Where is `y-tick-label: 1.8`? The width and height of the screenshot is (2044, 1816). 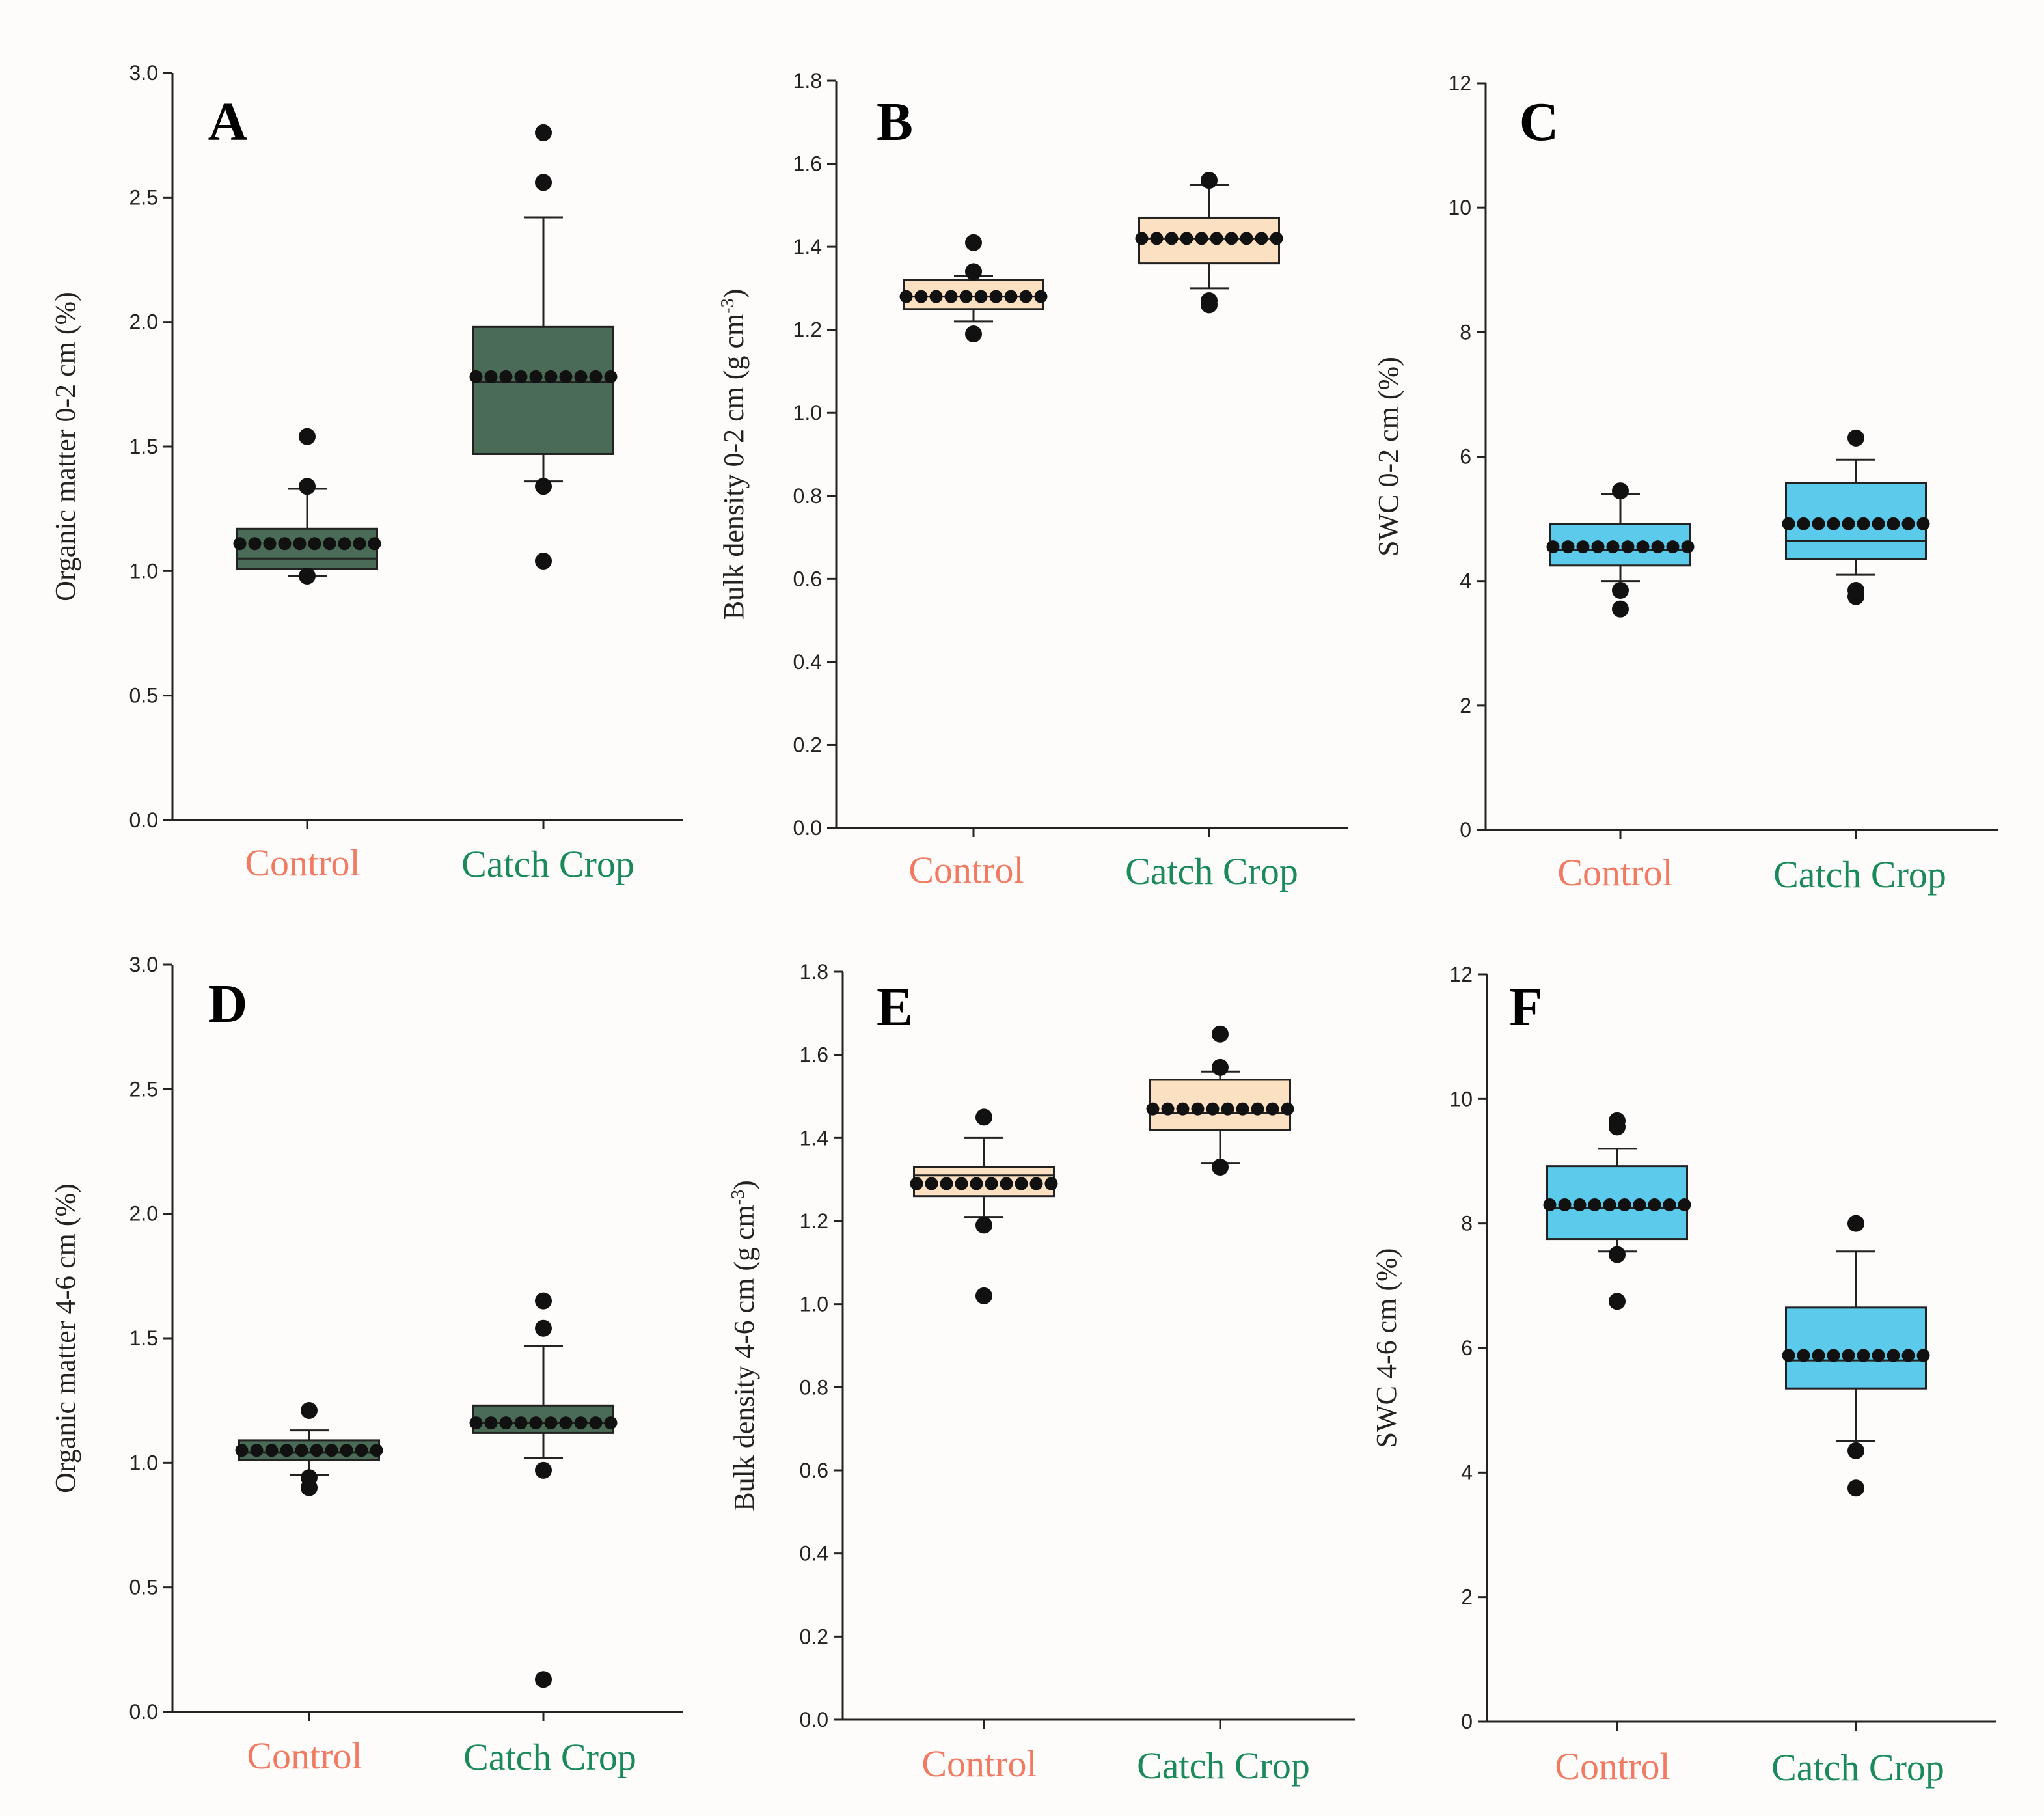 y-tick-label: 1.8 is located at coordinates (814, 972).